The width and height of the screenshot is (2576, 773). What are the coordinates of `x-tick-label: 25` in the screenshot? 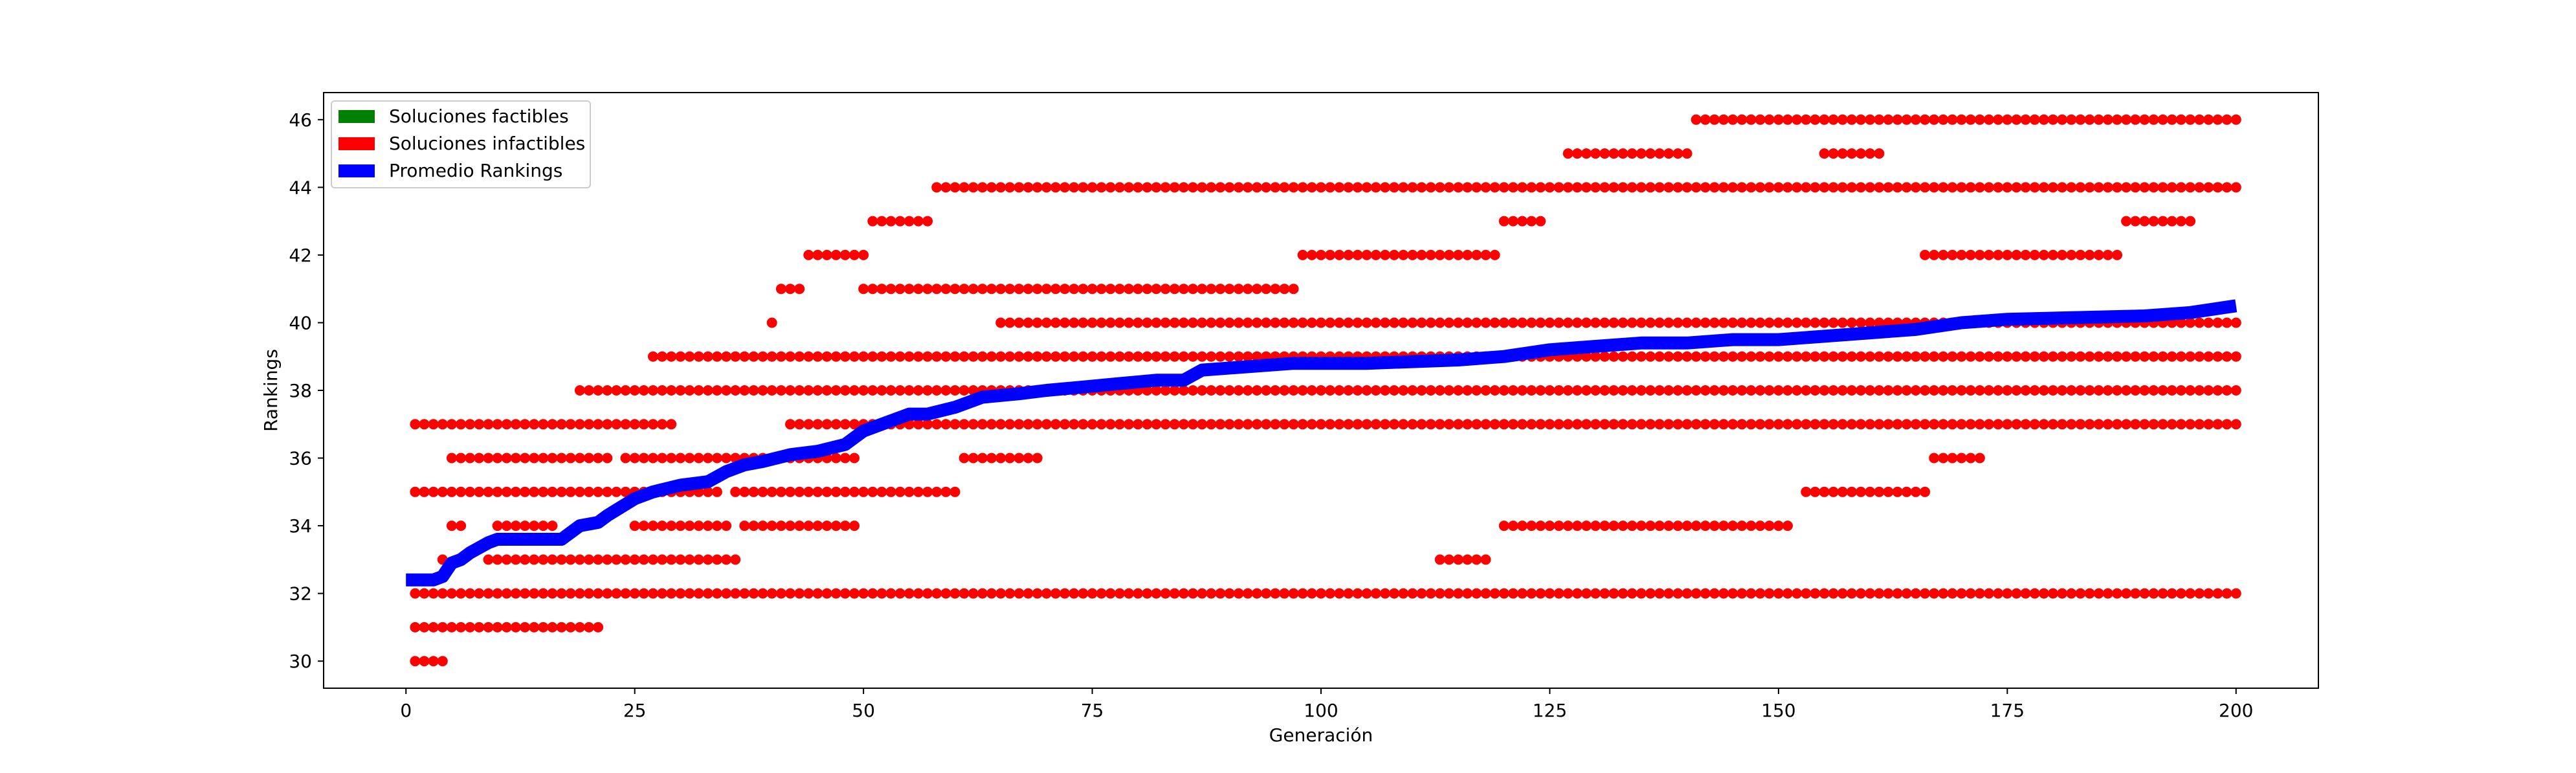 It's located at (635, 710).